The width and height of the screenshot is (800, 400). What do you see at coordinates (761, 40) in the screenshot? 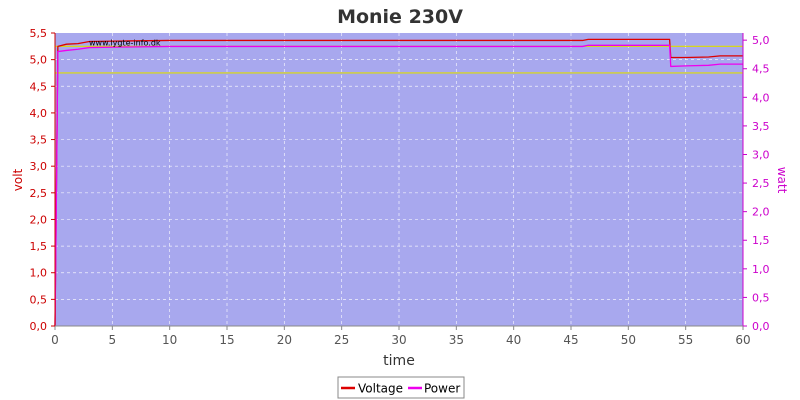
I see `y2-tick-label: 5,0` at bounding box center [761, 40].